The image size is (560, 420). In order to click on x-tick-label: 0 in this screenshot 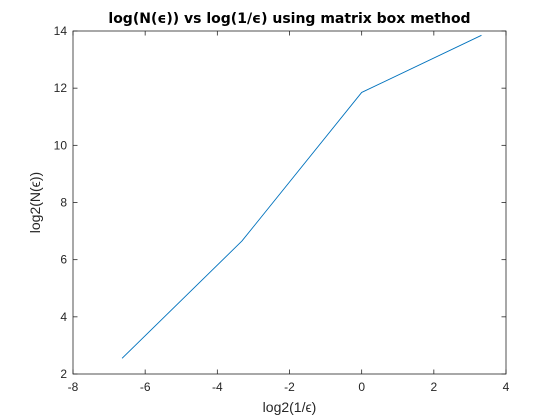, I will do `click(361, 387)`.